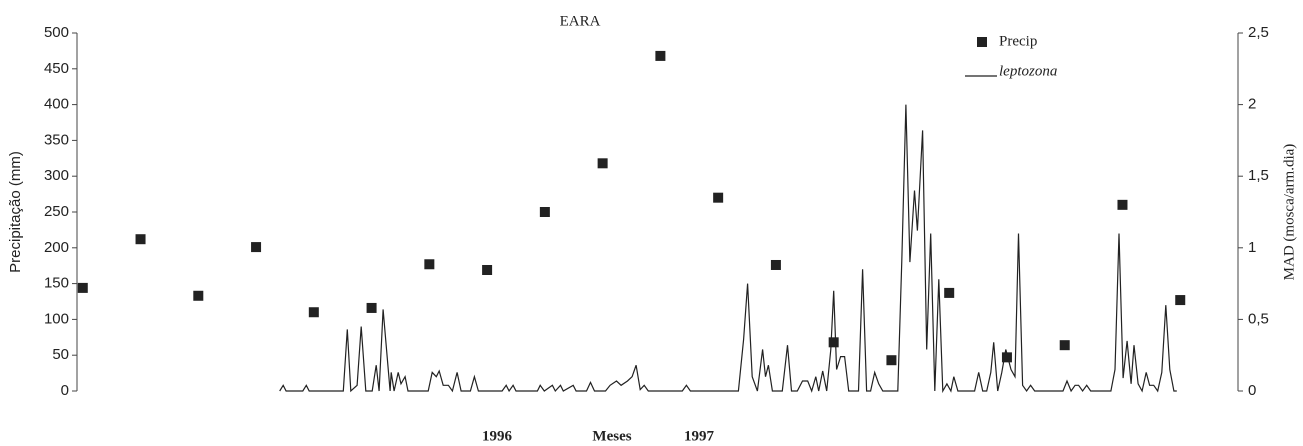  Describe the element at coordinates (56, 318) in the screenshot. I see `y-tick-label: 100` at that location.